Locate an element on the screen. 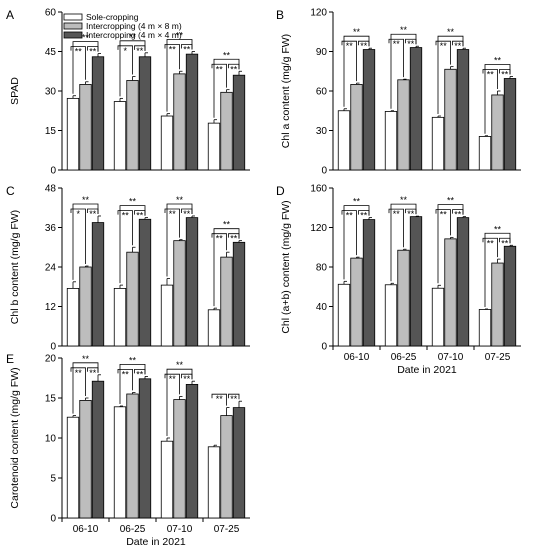 Image resolution: width=537 pixels, height=550 pixels. y-axis-label: Chl a content (mg/g FW) is located at coordinates (286, 91).